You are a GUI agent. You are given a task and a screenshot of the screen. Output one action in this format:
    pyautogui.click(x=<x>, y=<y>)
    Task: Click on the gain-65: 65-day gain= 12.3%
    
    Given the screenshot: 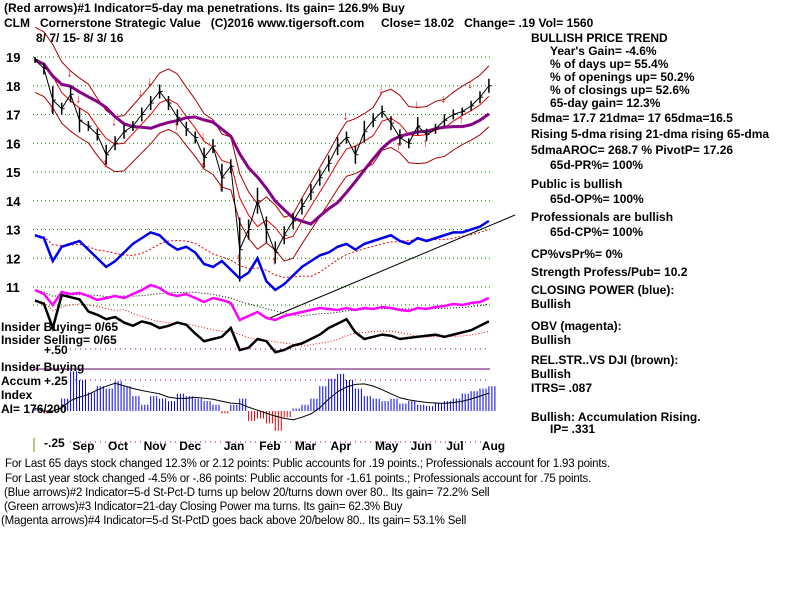 What is the action you would take?
    pyautogui.click(x=605, y=103)
    